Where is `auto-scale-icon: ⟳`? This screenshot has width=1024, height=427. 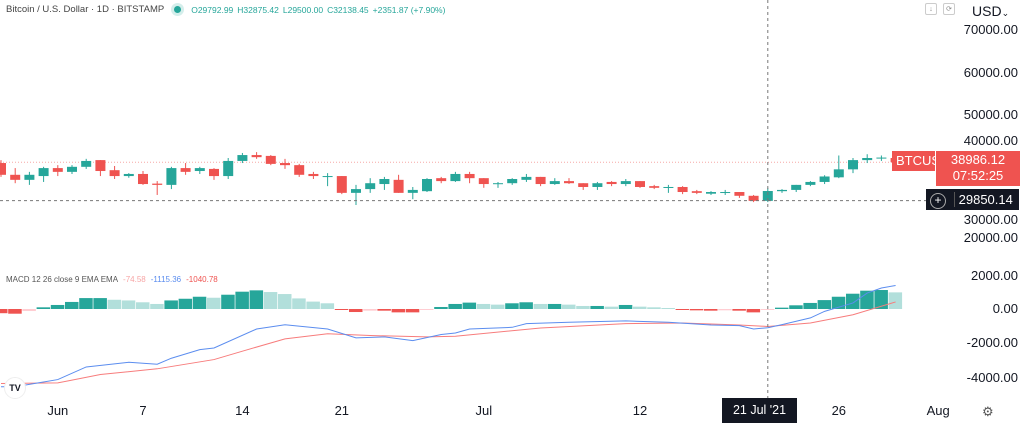
auto-scale-icon: ⟳ is located at coordinates (949, 9).